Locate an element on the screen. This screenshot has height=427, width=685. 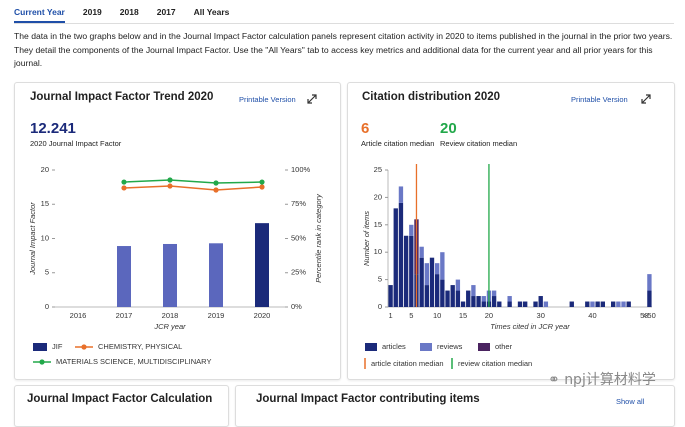
y2-tick-label: 75% is located at coordinates (298, 203).